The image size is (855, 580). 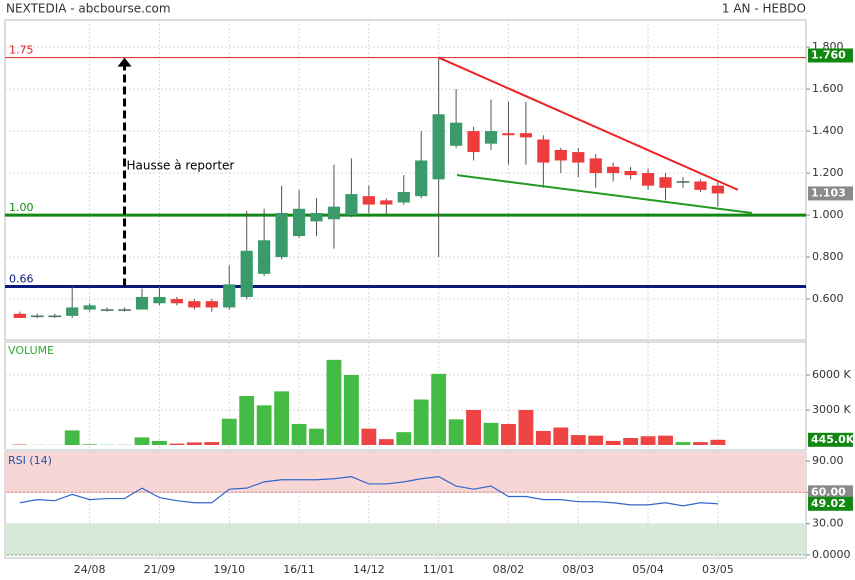 I want to click on x-tick-label: 11/01, so click(x=439, y=569).